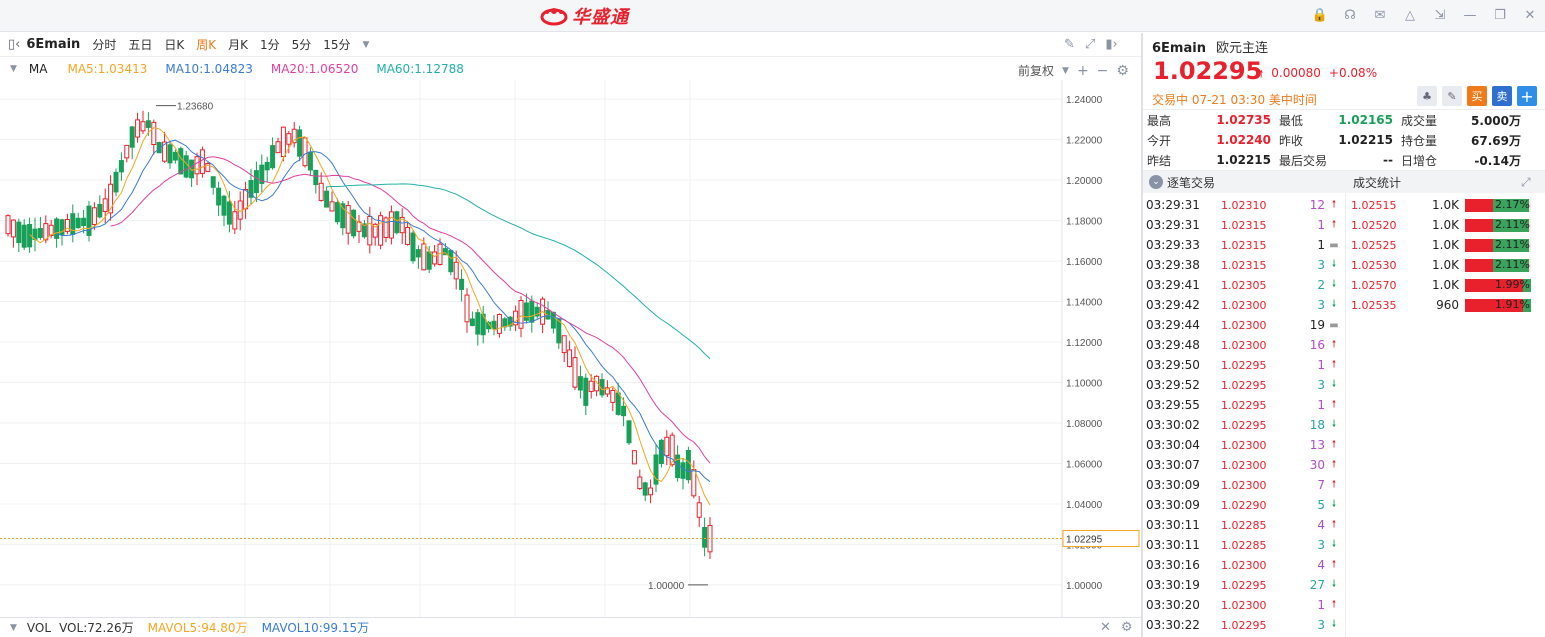 Image resolution: width=1545 pixels, height=637 pixels. I want to click on tick-price: 1.02305, so click(1244, 285).